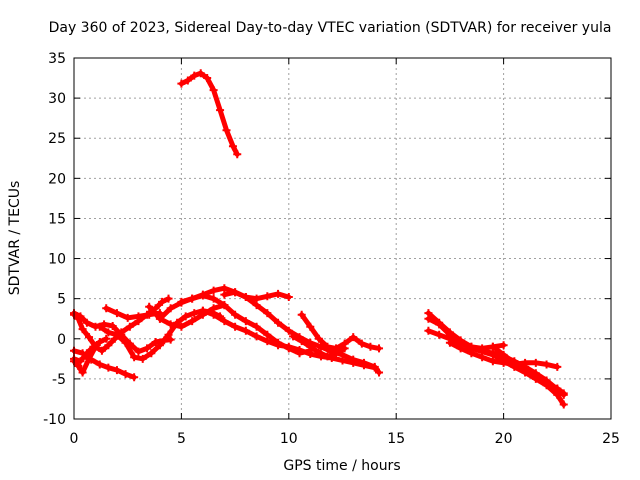  What do you see at coordinates (57, 99) in the screenshot?
I see `y-tick-label: 30` at bounding box center [57, 99].